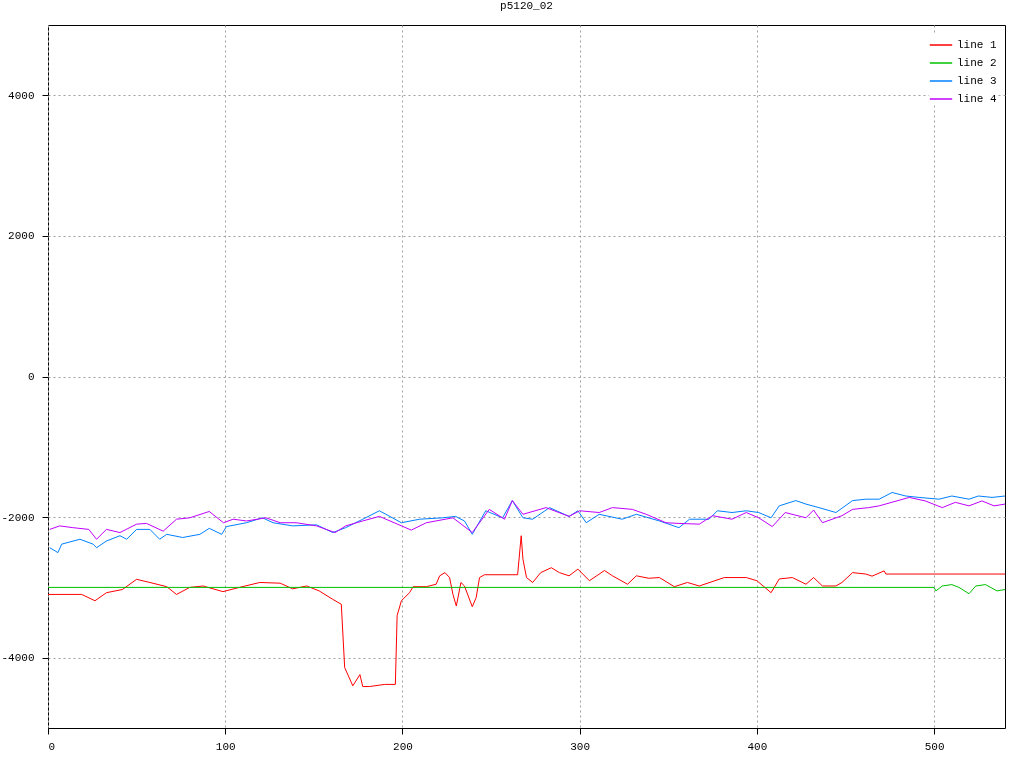  Describe the element at coordinates (52, 746) in the screenshot. I see `x-tick-label: 0` at that location.